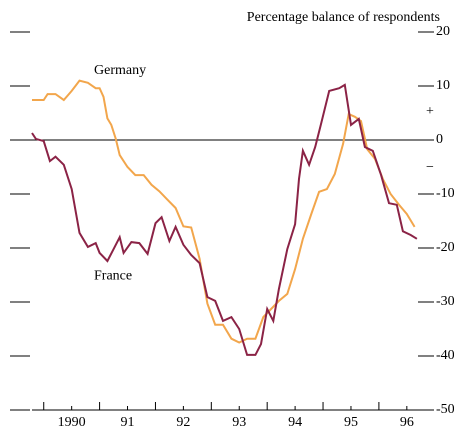  I want to click on sign-label: −, so click(430, 167).